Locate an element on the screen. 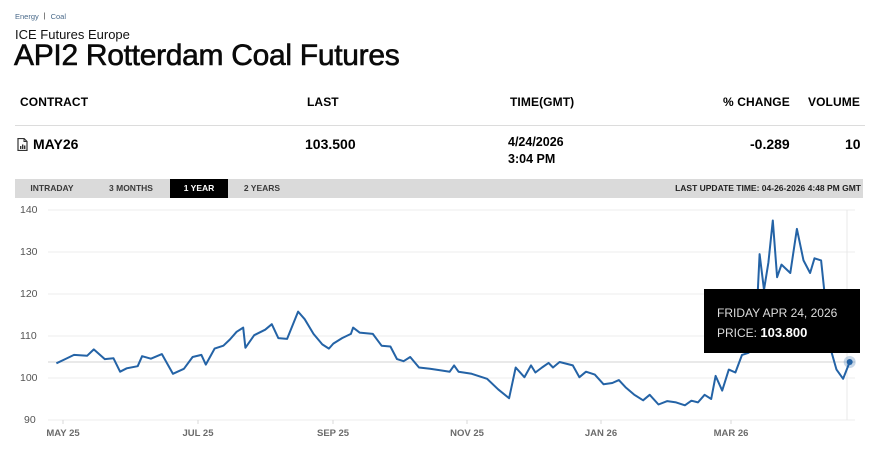 This screenshot has width=876, height=454. x-tick-may25: MAY 25 is located at coordinates (63, 433).